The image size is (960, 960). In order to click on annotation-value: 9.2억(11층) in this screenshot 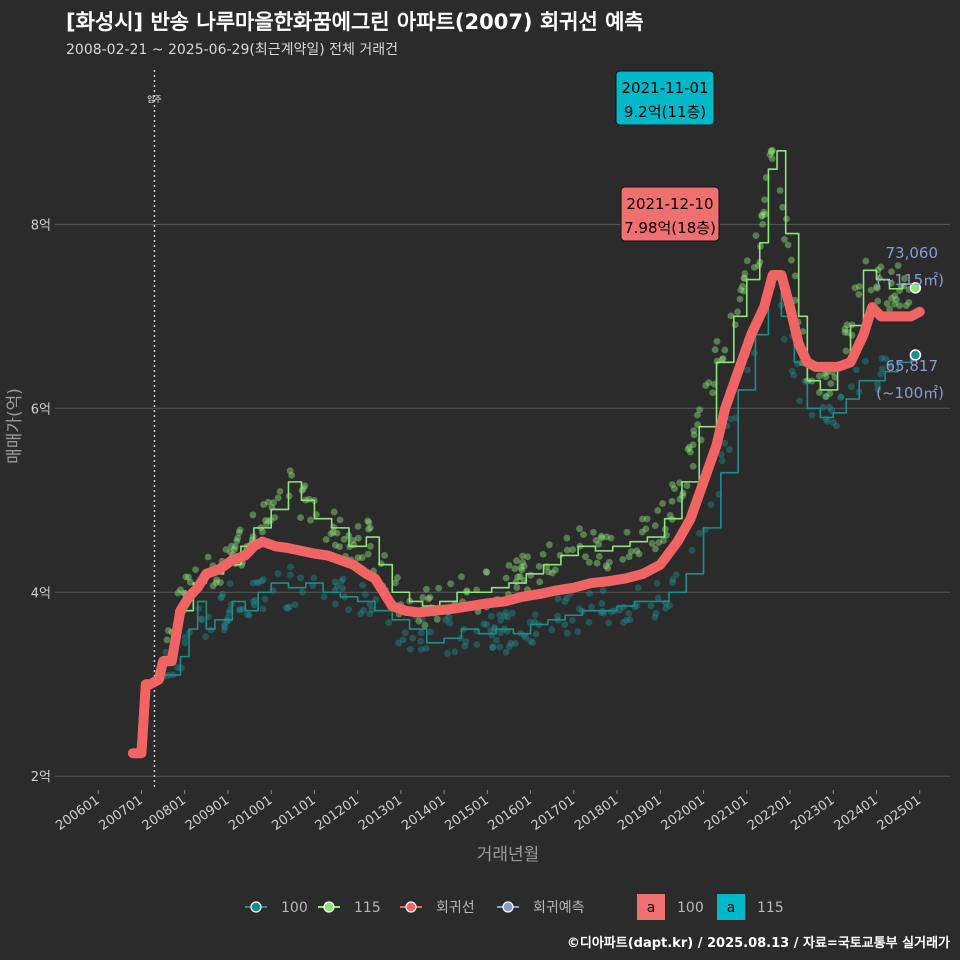, I will do `click(665, 112)`.